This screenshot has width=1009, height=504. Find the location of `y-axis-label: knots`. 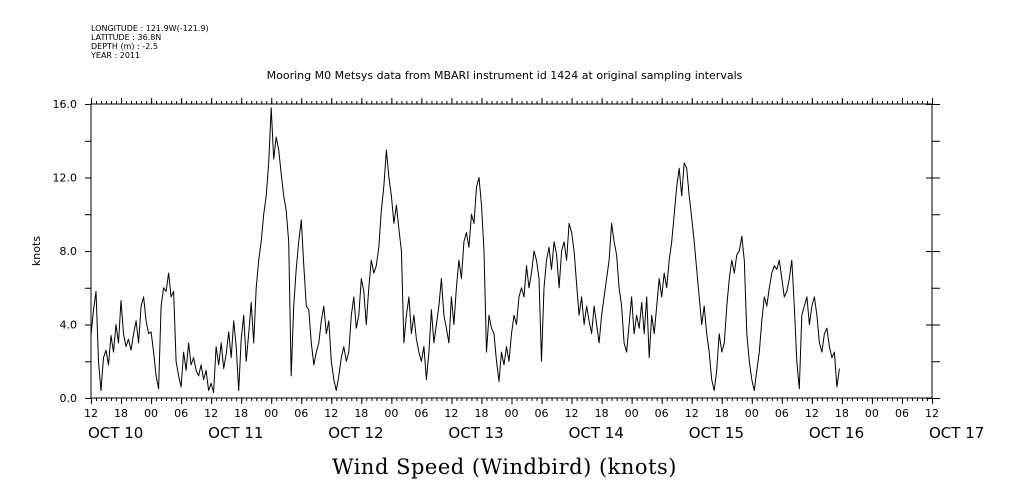

y-axis-label: knots is located at coordinates (36, 251).